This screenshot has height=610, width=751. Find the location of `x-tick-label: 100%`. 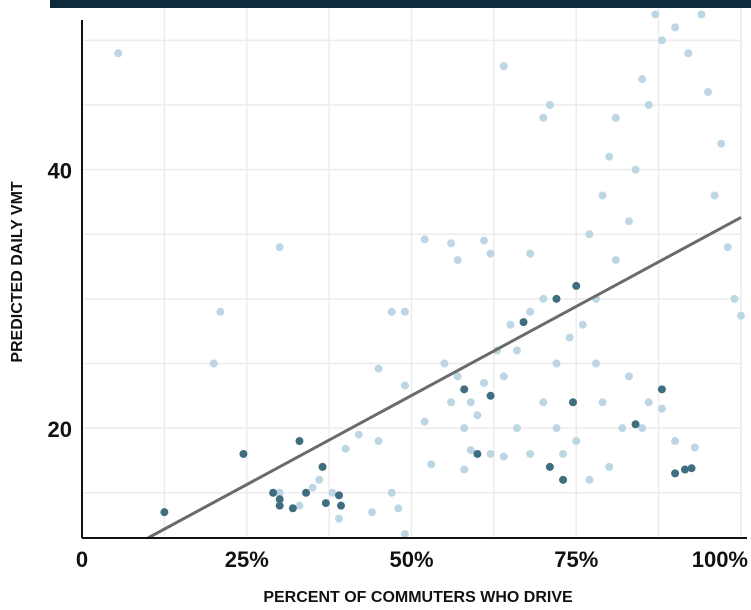

x-tick-label: 100% is located at coordinates (720, 559).